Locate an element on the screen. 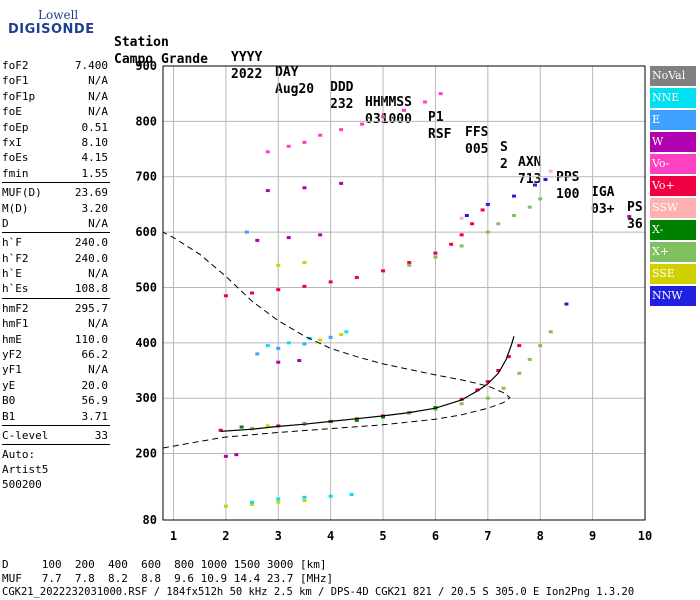  x-tick-label: 3 is located at coordinates (278, 536).